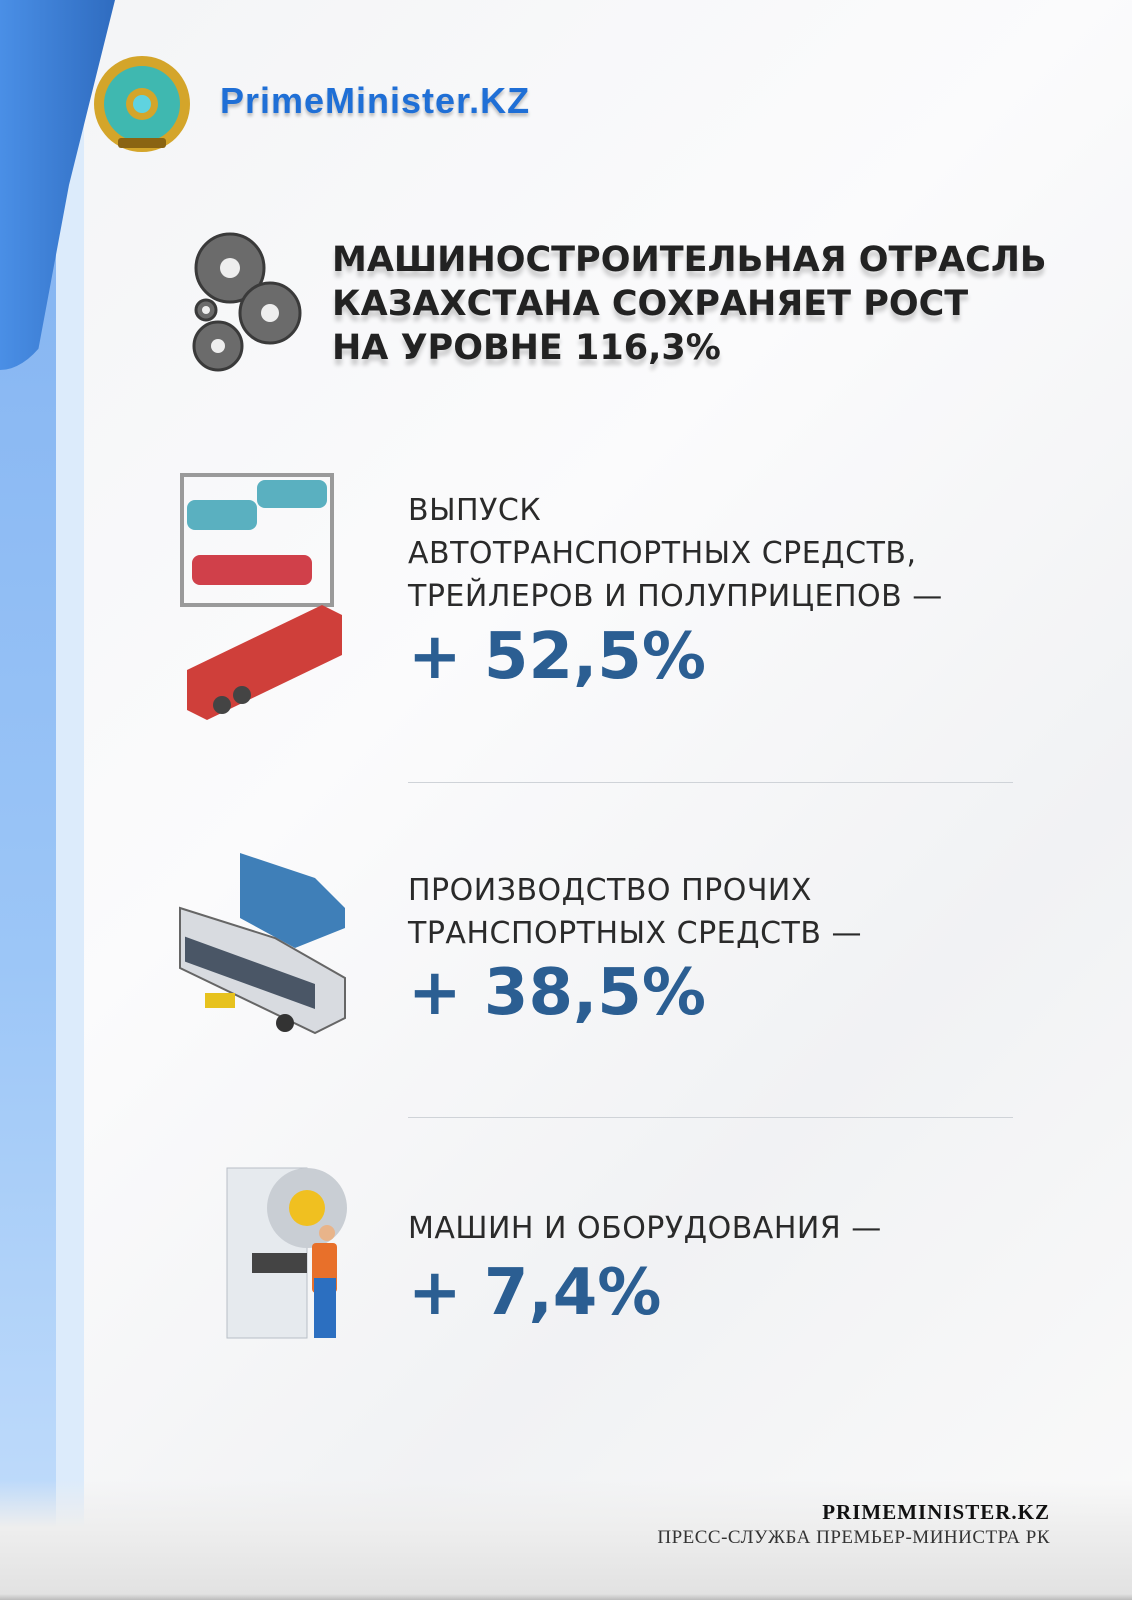  I want to click on label-line: ТРАНСПОРТНЫХ СРЕДСТВ —, so click(635, 933).